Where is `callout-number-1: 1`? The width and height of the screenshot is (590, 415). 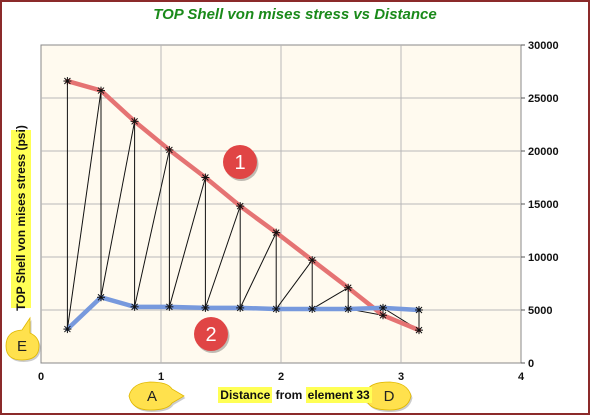 callout-number-1: 1 is located at coordinates (239, 163).